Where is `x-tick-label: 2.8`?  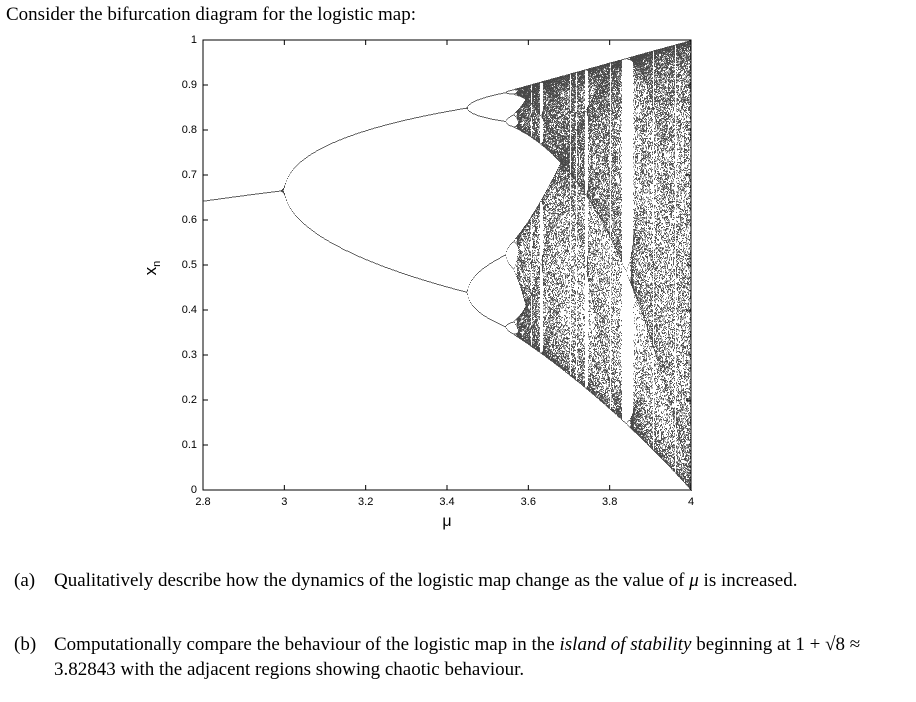
x-tick-label: 2.8 is located at coordinates (202, 502).